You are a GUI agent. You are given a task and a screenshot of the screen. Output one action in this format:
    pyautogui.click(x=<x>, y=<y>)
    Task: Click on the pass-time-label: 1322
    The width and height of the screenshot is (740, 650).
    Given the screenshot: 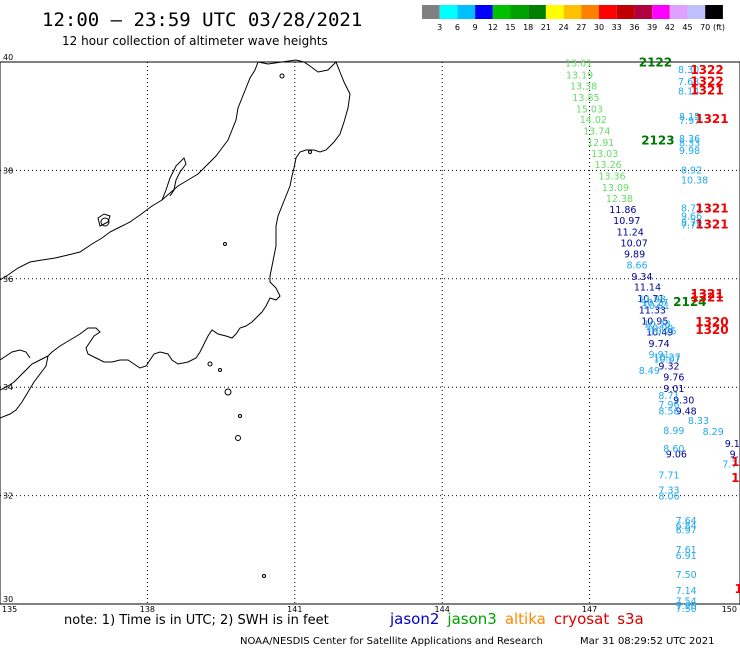 What is the action you would take?
    pyautogui.click(x=706, y=70)
    